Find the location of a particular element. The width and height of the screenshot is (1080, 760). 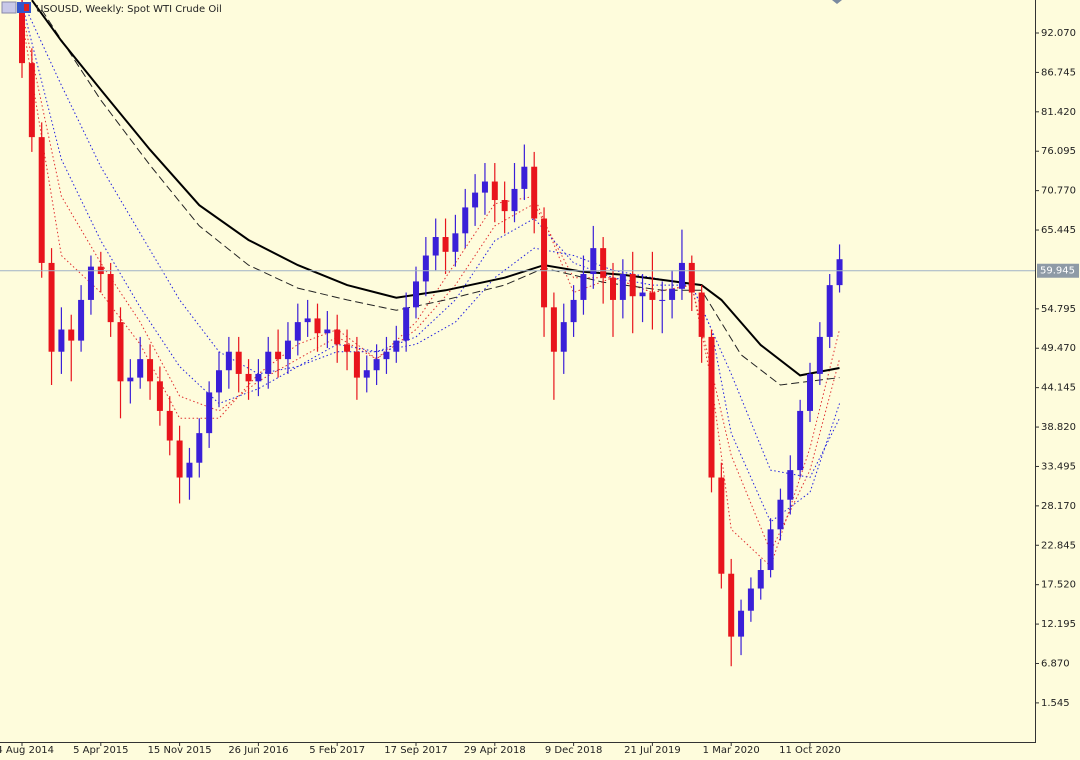

x-tick-label: 9 Dec 2018 is located at coordinates (574, 750).